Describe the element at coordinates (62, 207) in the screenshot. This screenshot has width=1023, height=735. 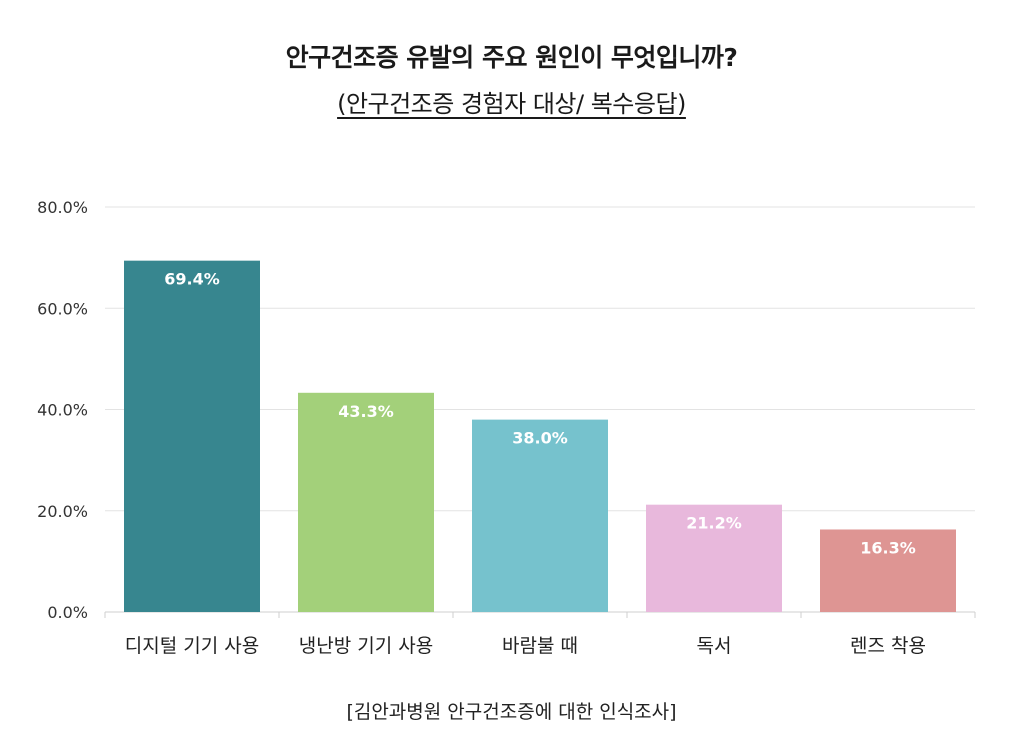
I see `y-tick-label: 80.0%` at that location.